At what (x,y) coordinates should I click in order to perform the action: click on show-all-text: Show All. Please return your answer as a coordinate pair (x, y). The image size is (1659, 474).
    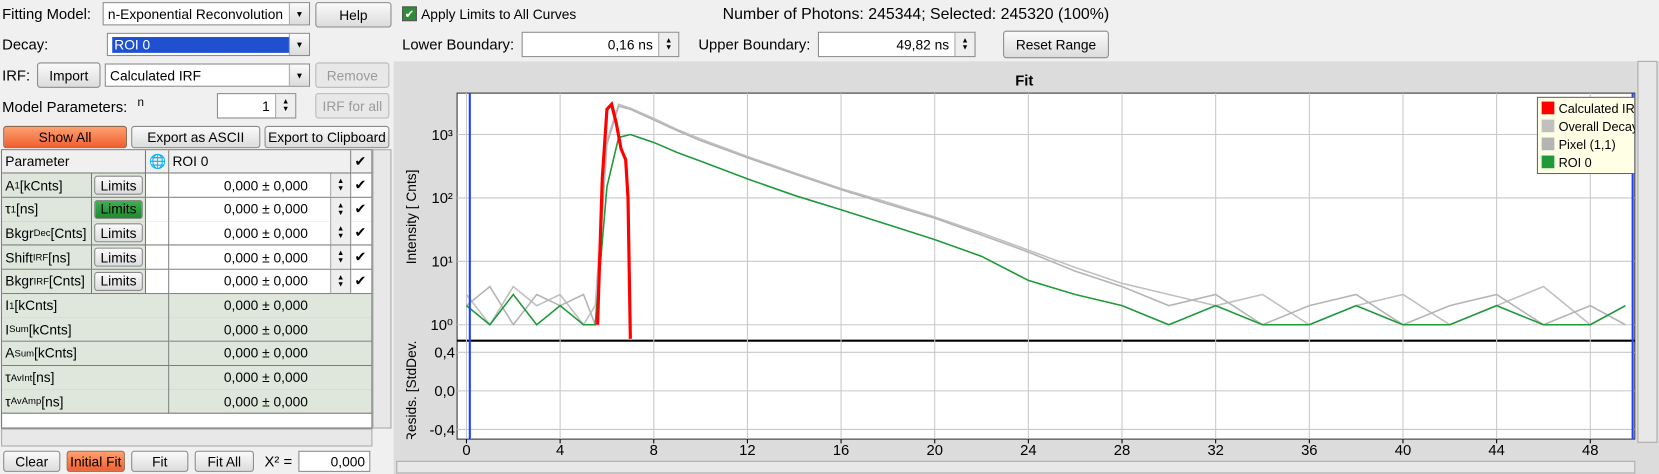
    Looking at the image, I should click on (65, 137).